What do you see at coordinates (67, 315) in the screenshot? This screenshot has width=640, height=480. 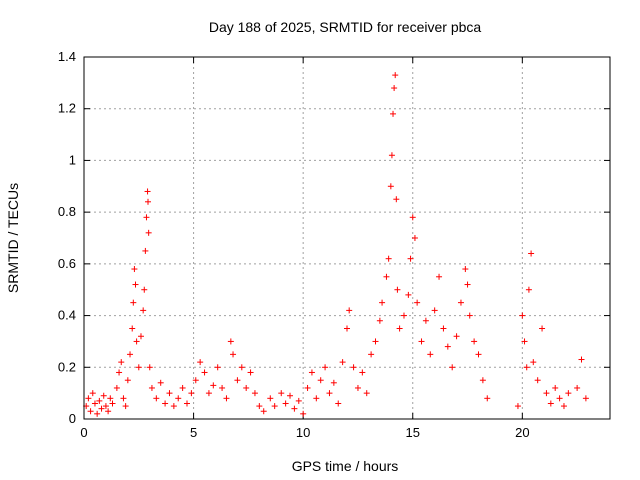 I see `y-tick-label: 0.4` at bounding box center [67, 315].